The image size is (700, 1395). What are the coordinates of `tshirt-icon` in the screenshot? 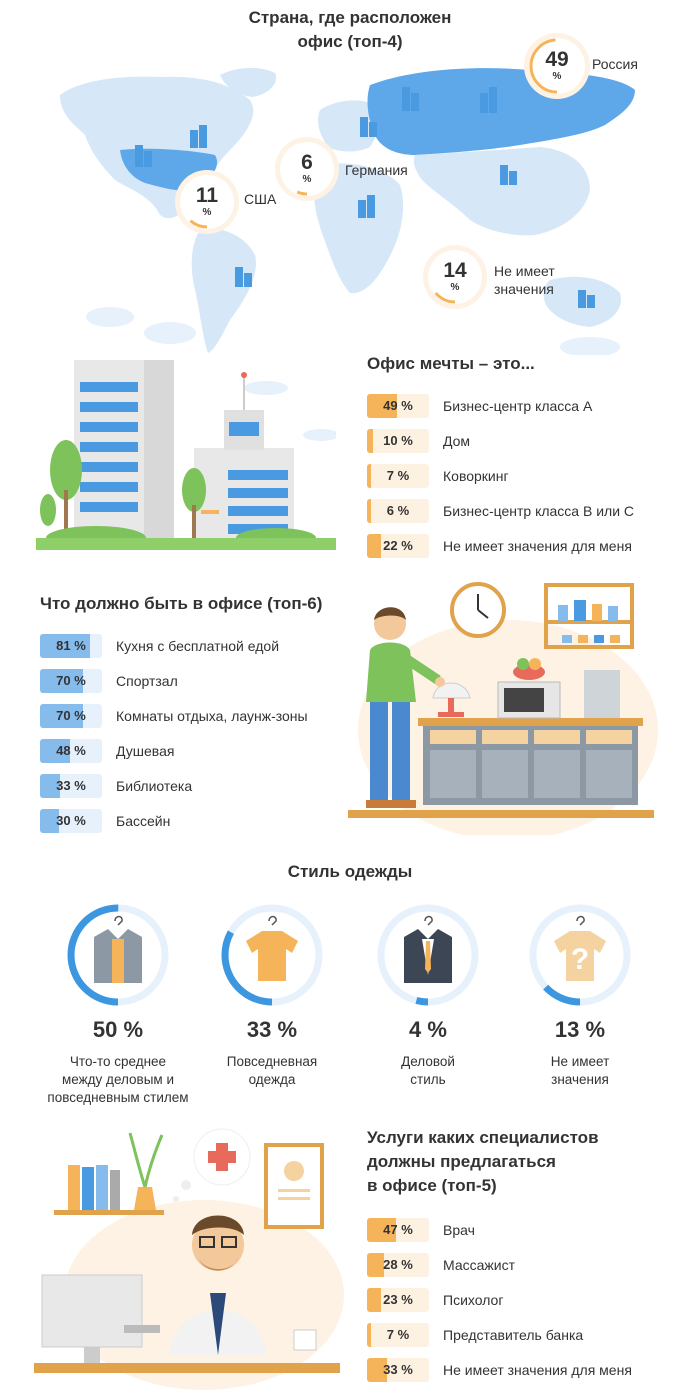 It's located at (272, 956).